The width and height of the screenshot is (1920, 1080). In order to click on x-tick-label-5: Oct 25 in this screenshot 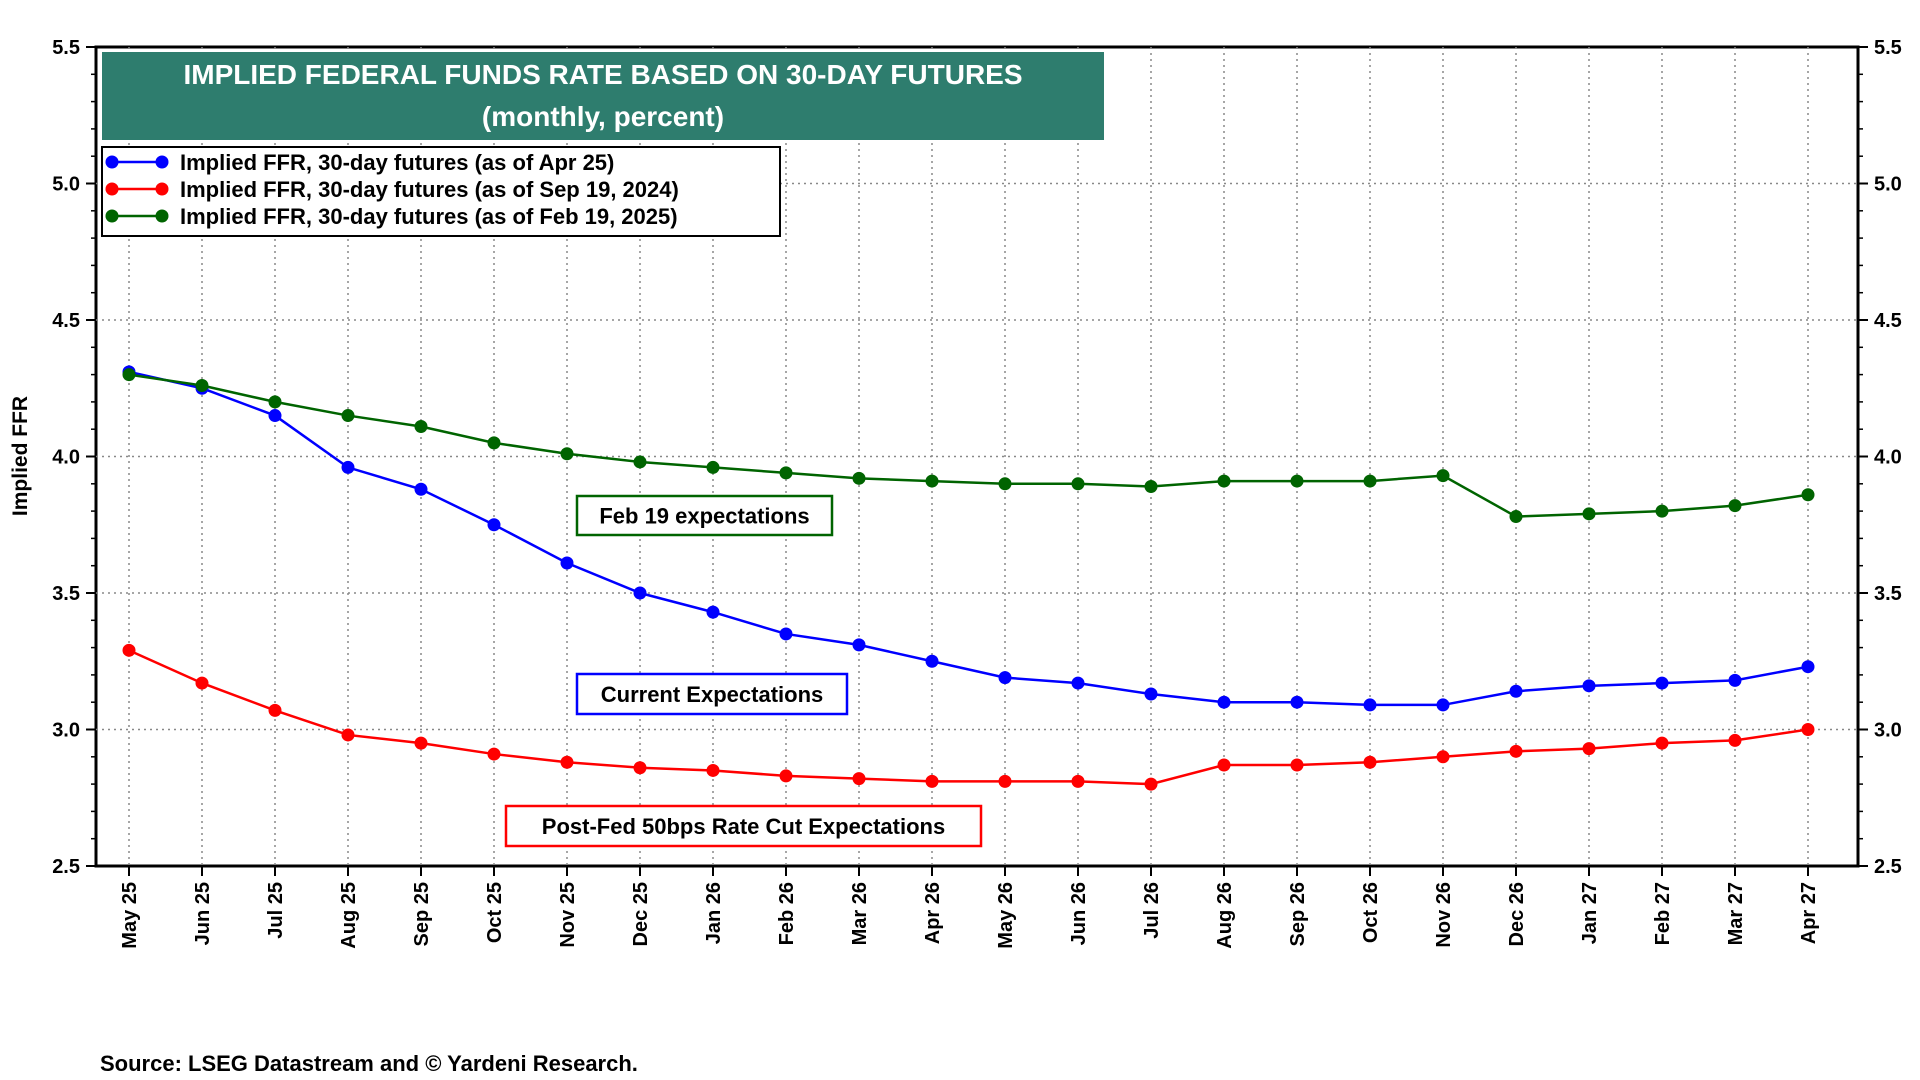, I will do `click(495, 912)`.